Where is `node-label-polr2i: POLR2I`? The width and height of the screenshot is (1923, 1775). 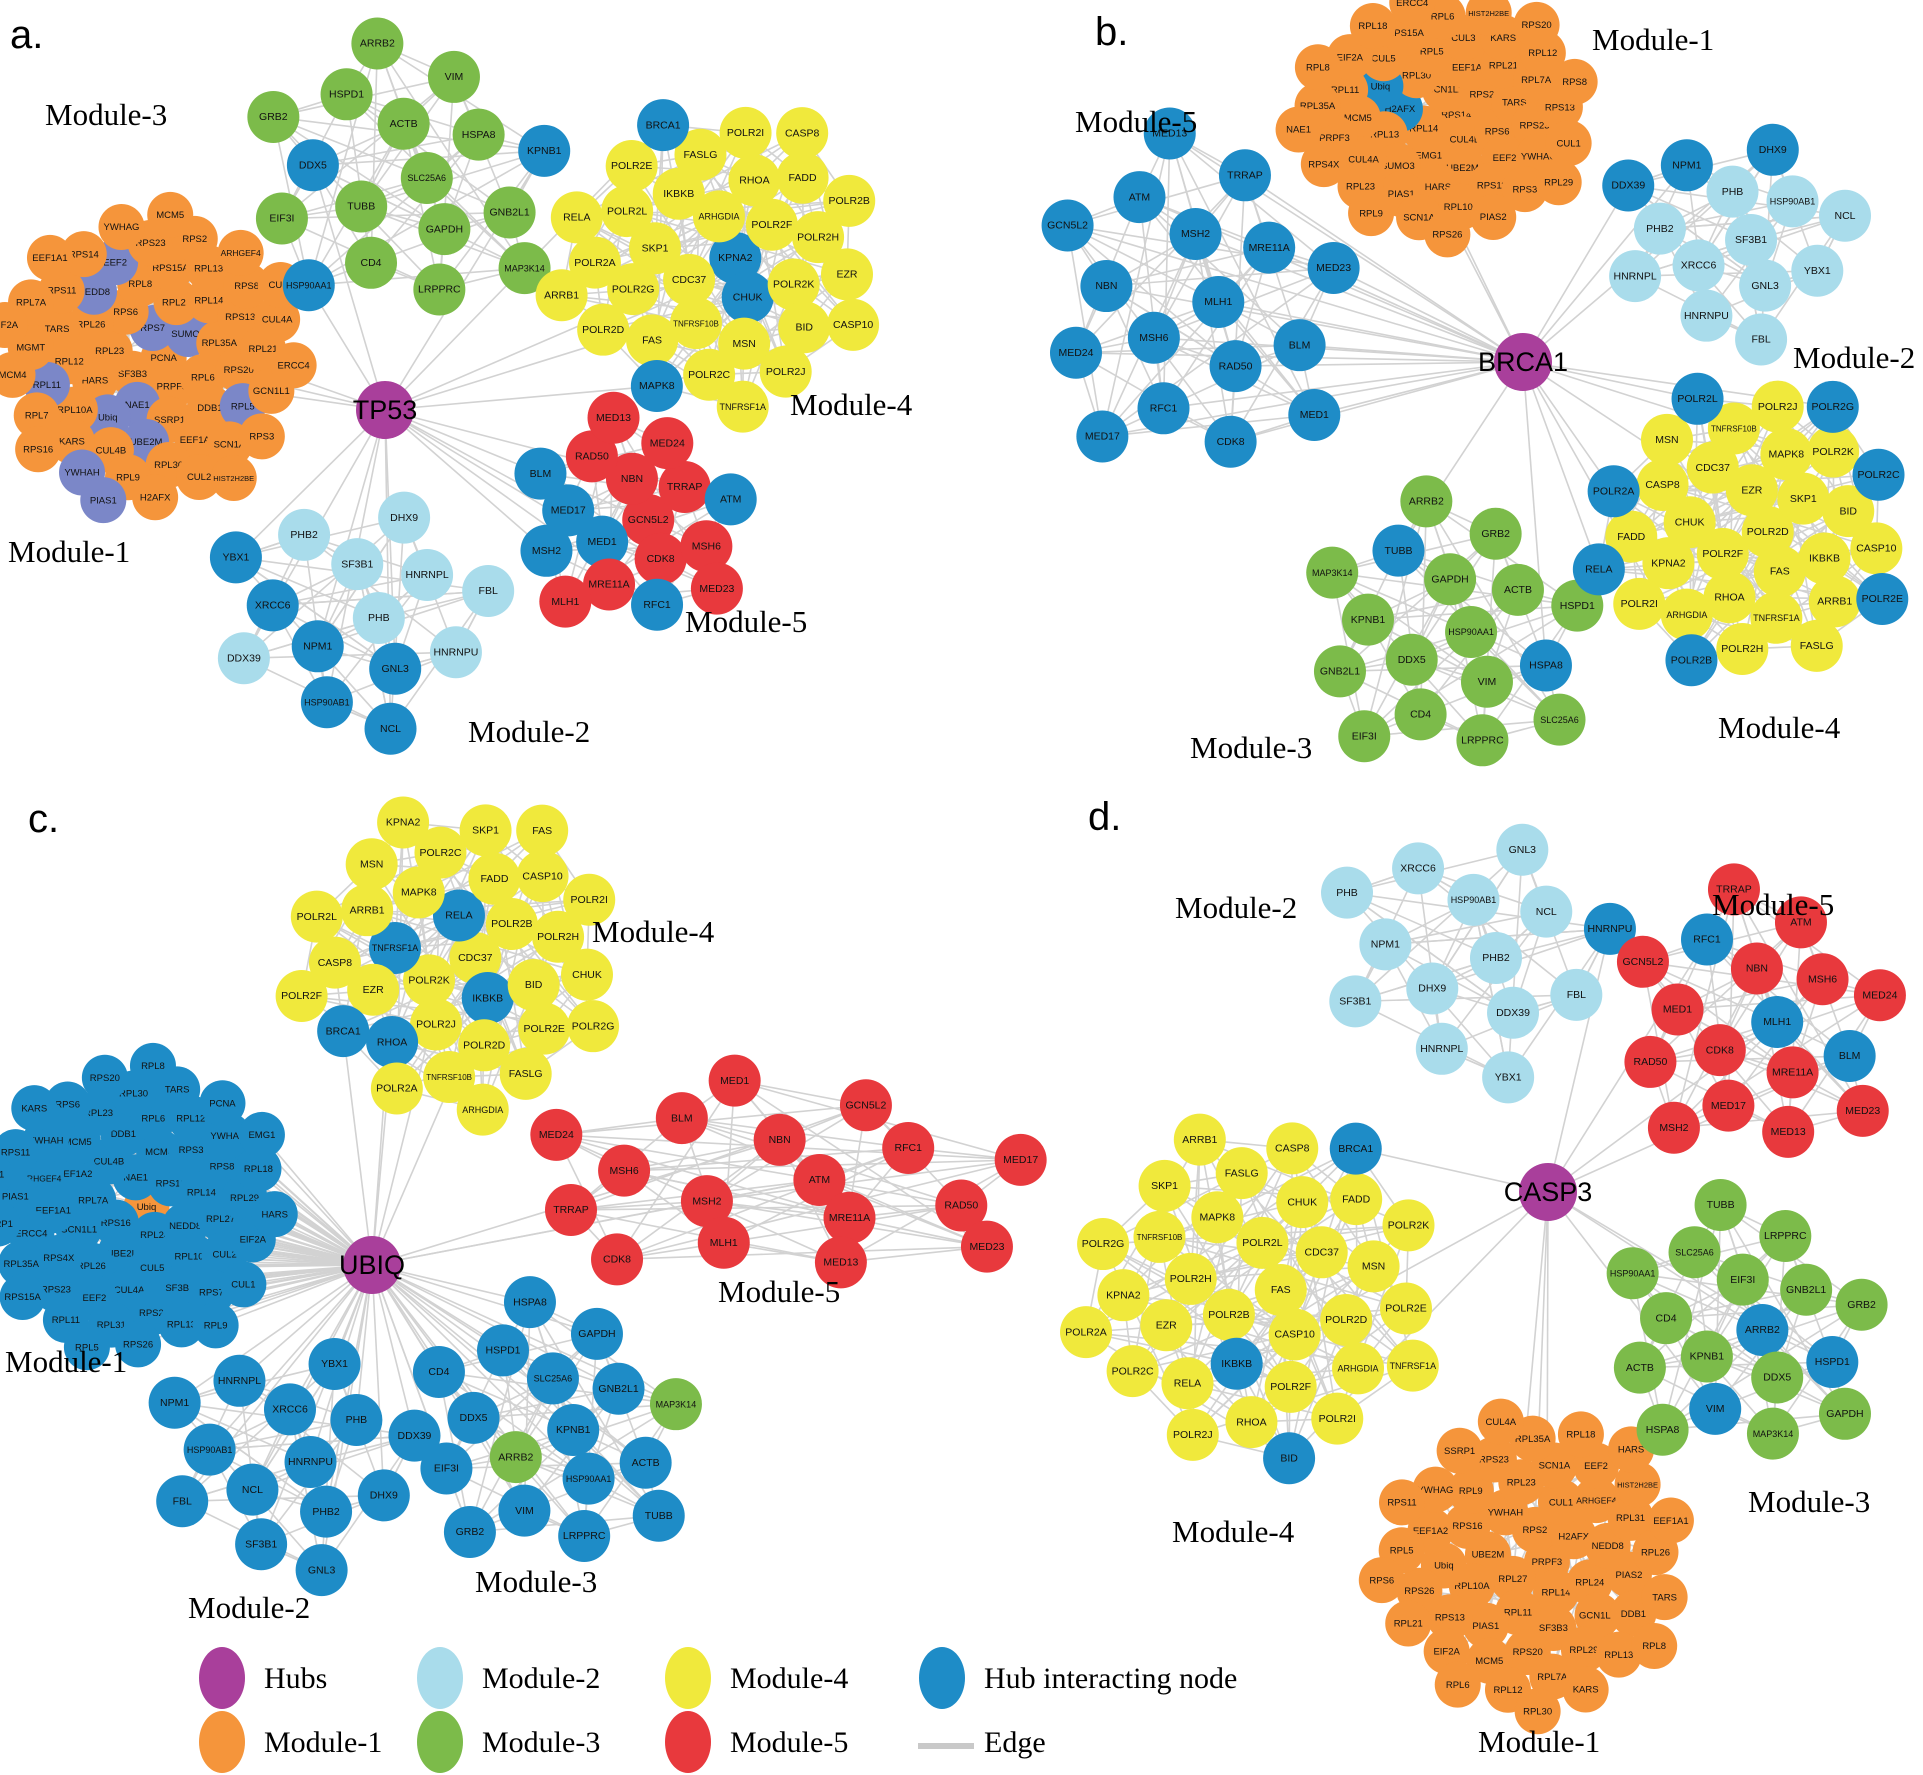 node-label-polr2i: POLR2I is located at coordinates (589, 900).